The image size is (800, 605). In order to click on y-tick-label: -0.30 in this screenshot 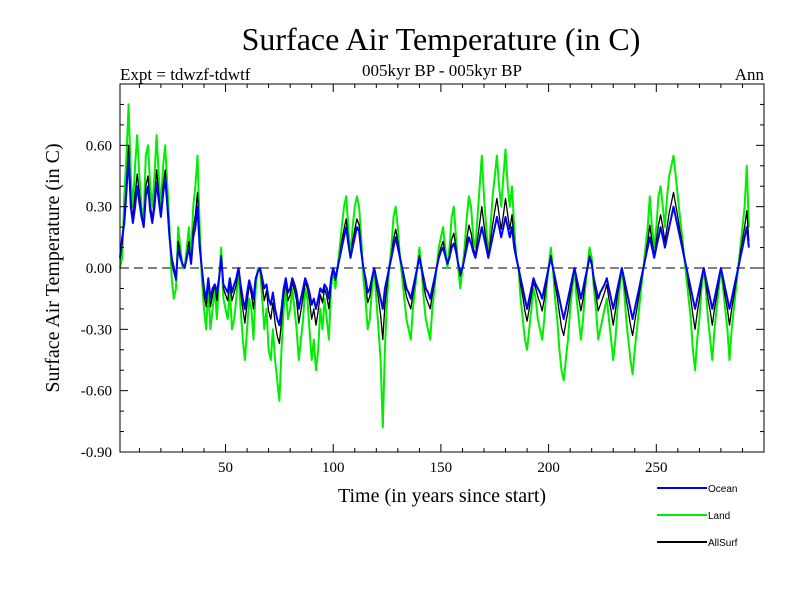, I will do `click(96, 330)`.